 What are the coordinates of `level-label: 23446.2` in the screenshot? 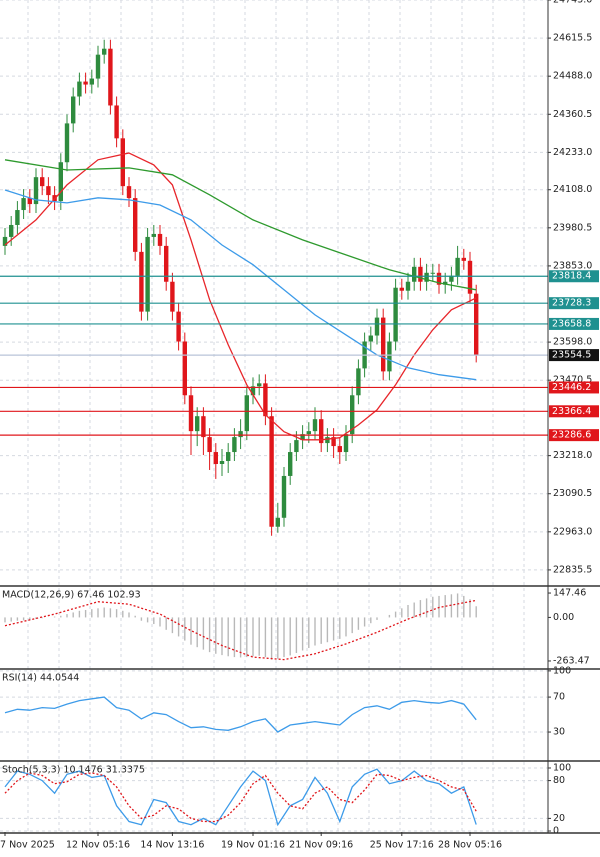 It's located at (571, 387).